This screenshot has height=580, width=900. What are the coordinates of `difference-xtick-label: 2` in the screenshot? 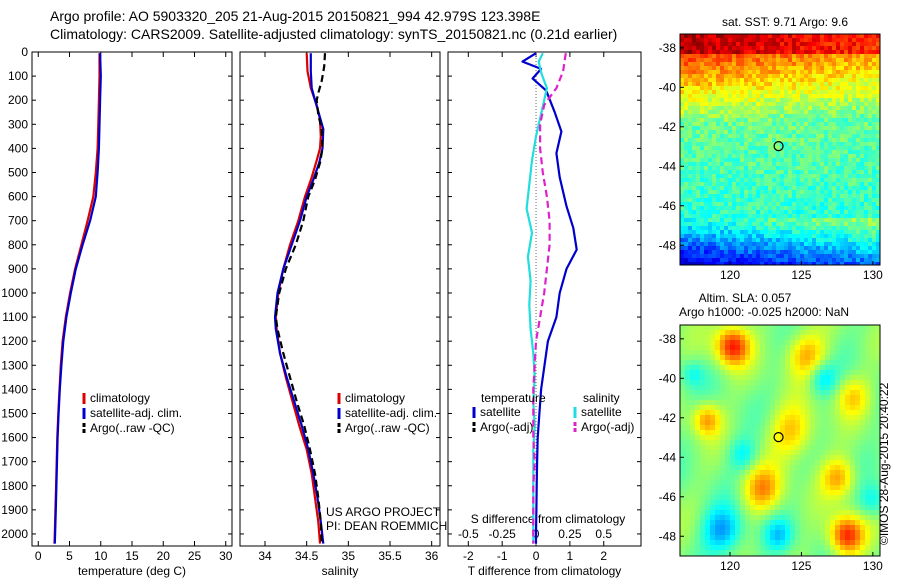 It's located at (603, 556).